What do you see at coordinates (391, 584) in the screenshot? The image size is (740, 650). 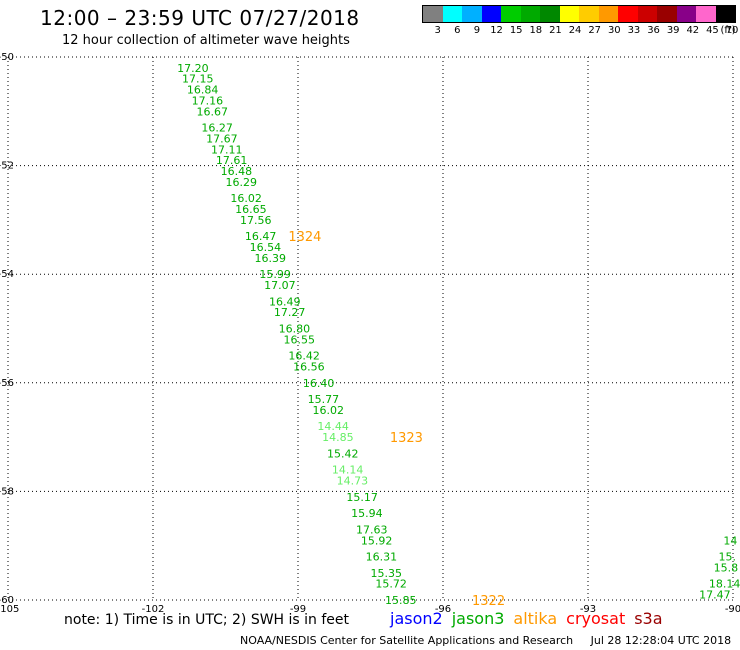 I see `wave-height-label: 15.72` at bounding box center [391, 584].